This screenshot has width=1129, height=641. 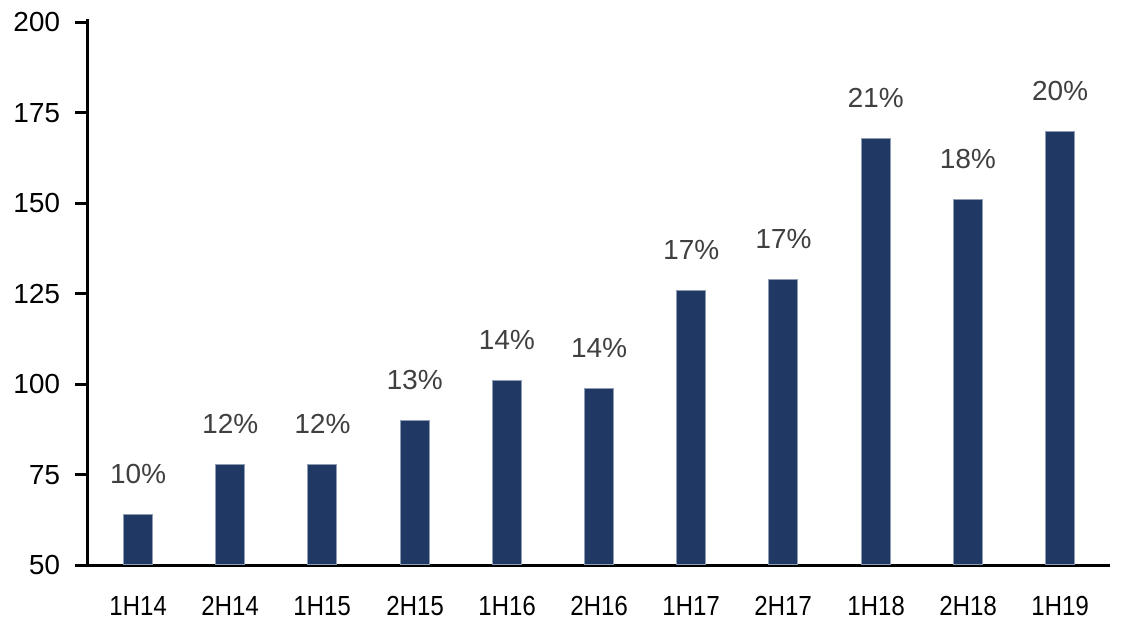 What do you see at coordinates (44, 564) in the screenshot?
I see `y-tick-label: 50` at bounding box center [44, 564].